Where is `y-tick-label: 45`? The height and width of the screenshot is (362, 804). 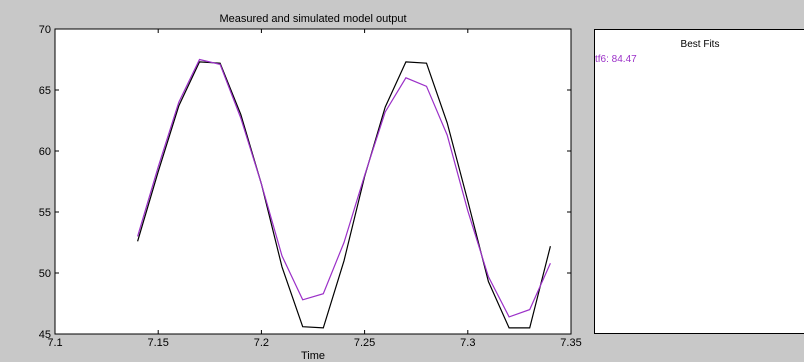 y-tick-label: 45 is located at coordinates (45, 335).